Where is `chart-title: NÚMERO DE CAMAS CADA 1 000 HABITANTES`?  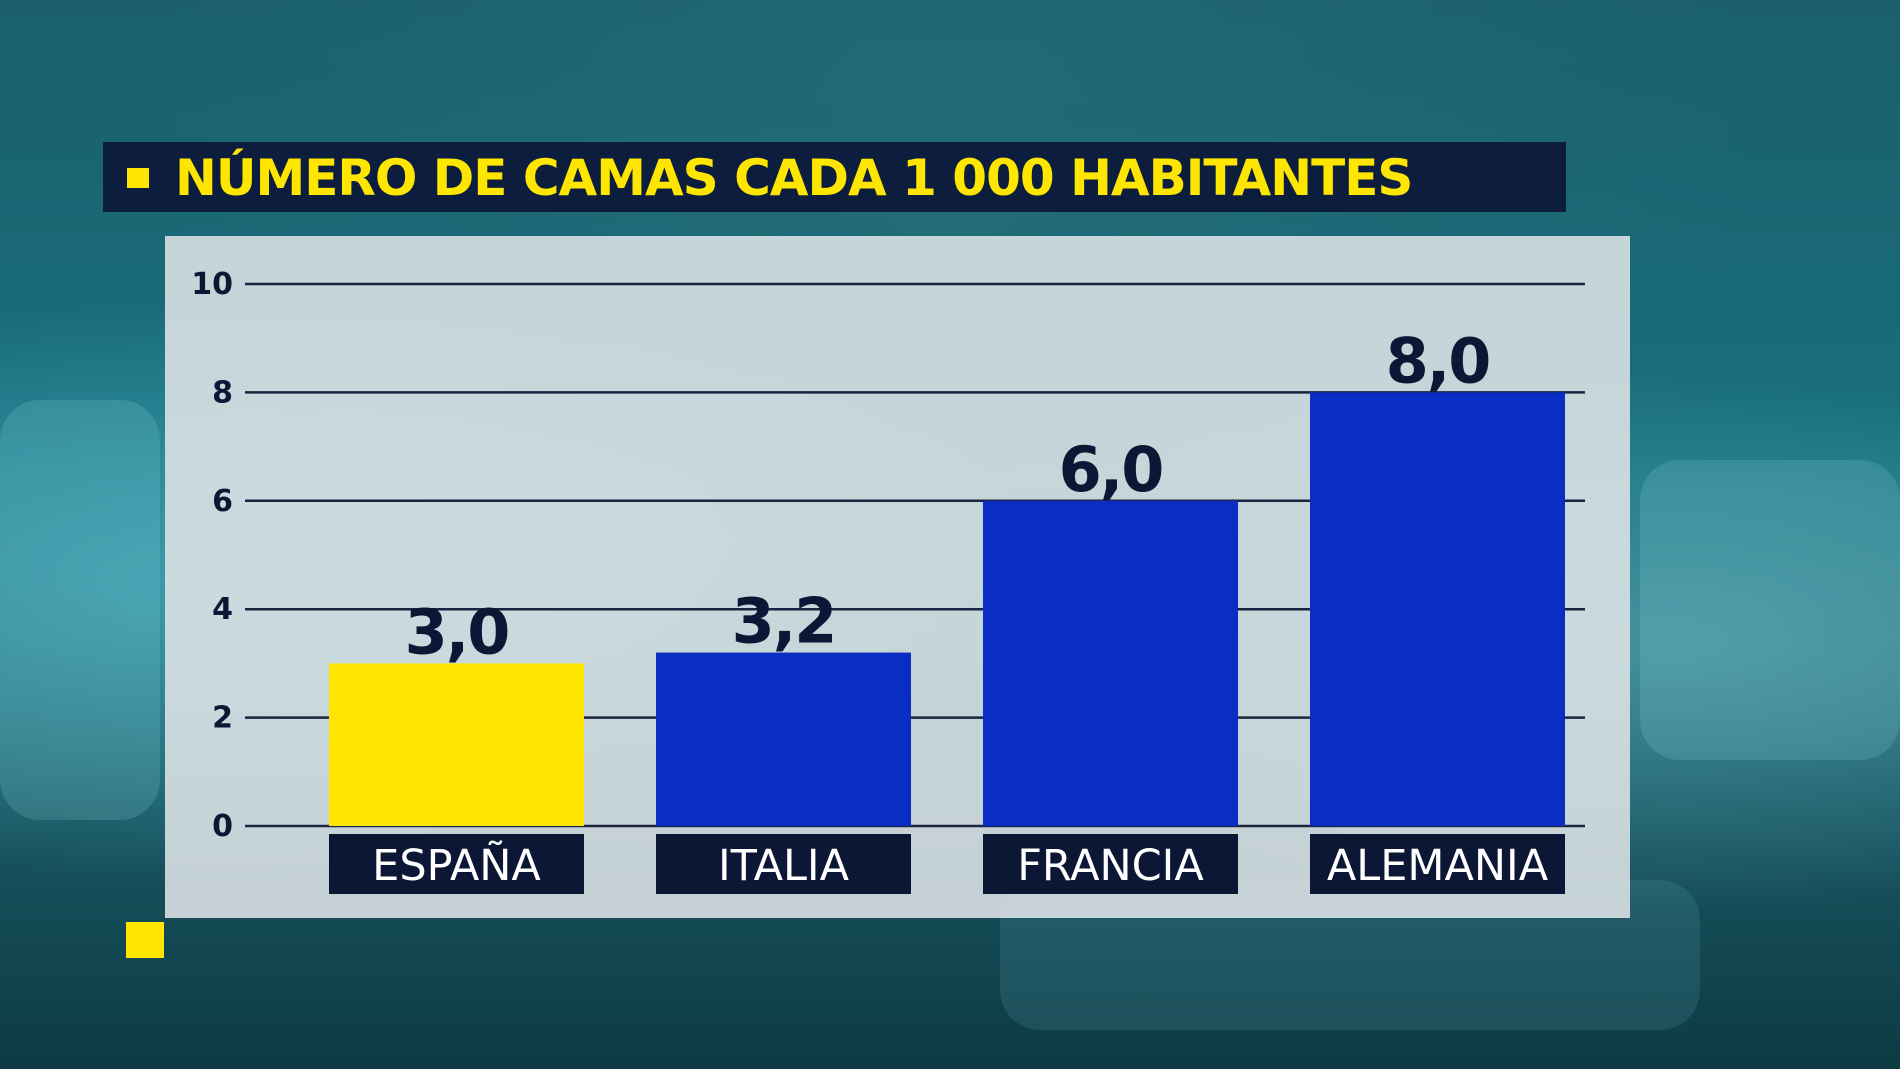
chart-title: NÚMERO DE CAMAS CADA 1 000 HABITANTES is located at coordinates (794, 178).